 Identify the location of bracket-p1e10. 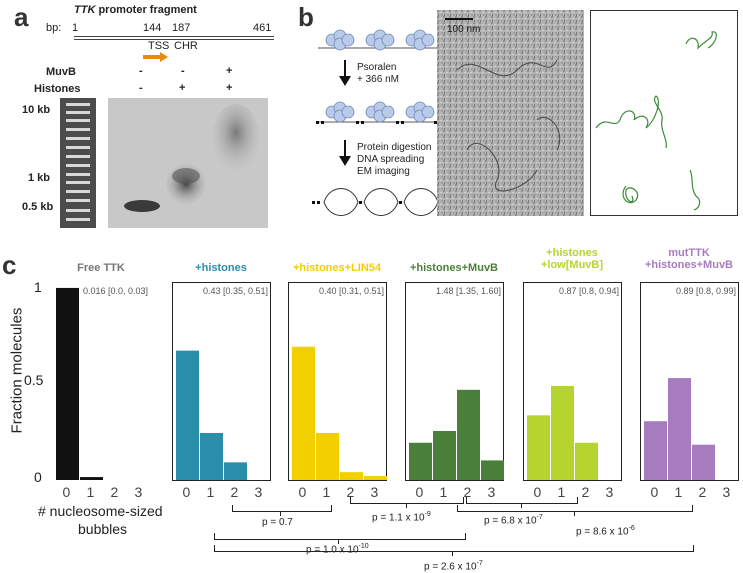
(340, 536).